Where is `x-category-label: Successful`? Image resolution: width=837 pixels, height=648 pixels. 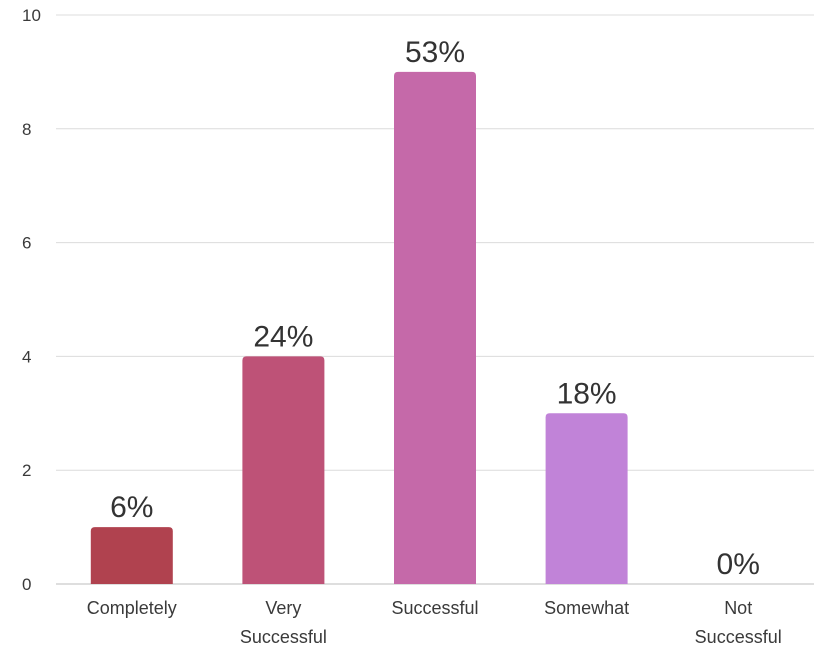 x-category-label: Successful is located at coordinates (434, 608).